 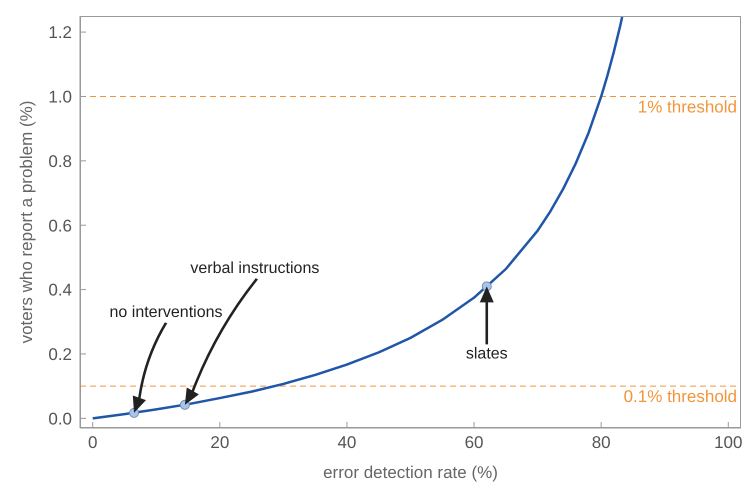 What do you see at coordinates (687, 107) in the screenshot?
I see `ref-line-label: 1% threshold` at bounding box center [687, 107].